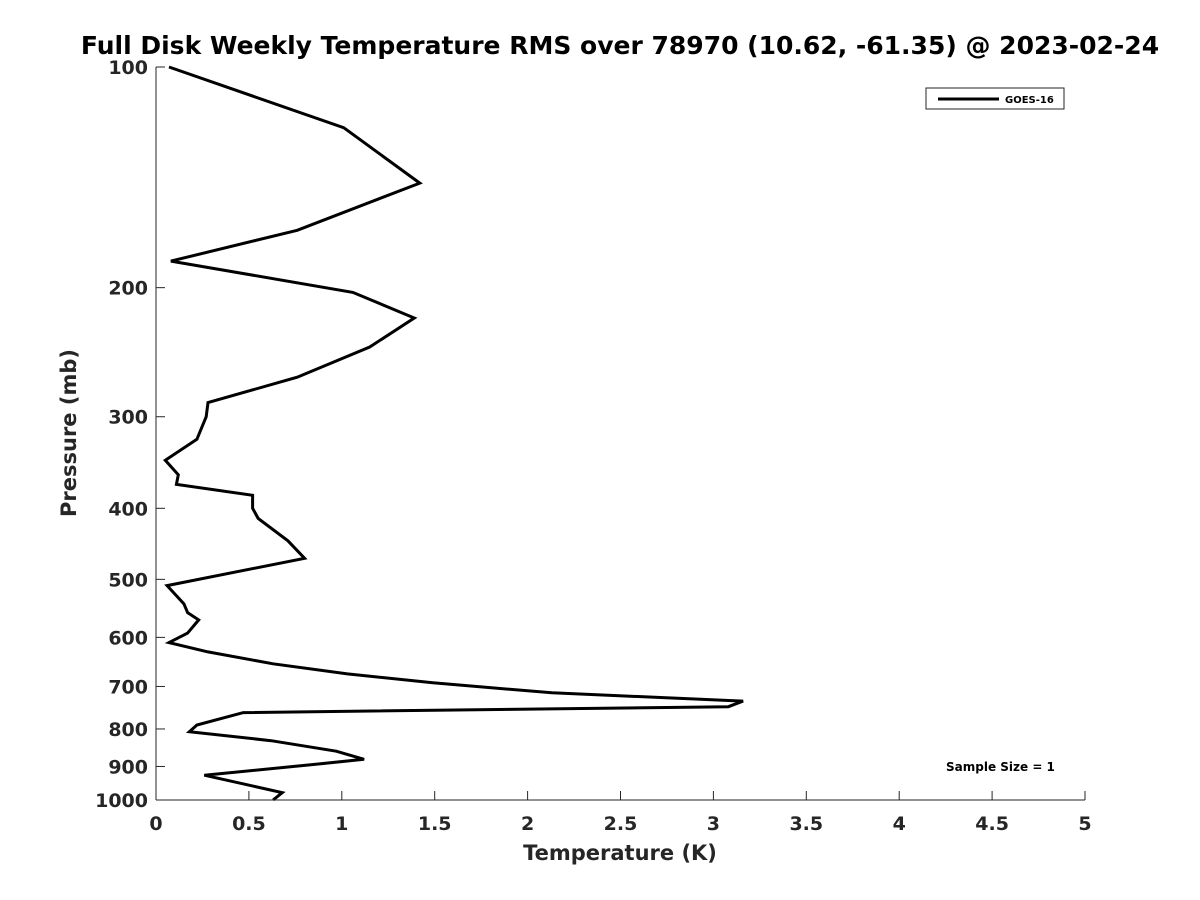  Describe the element at coordinates (128, 289) in the screenshot. I see `y-tick-label: 200` at that location.